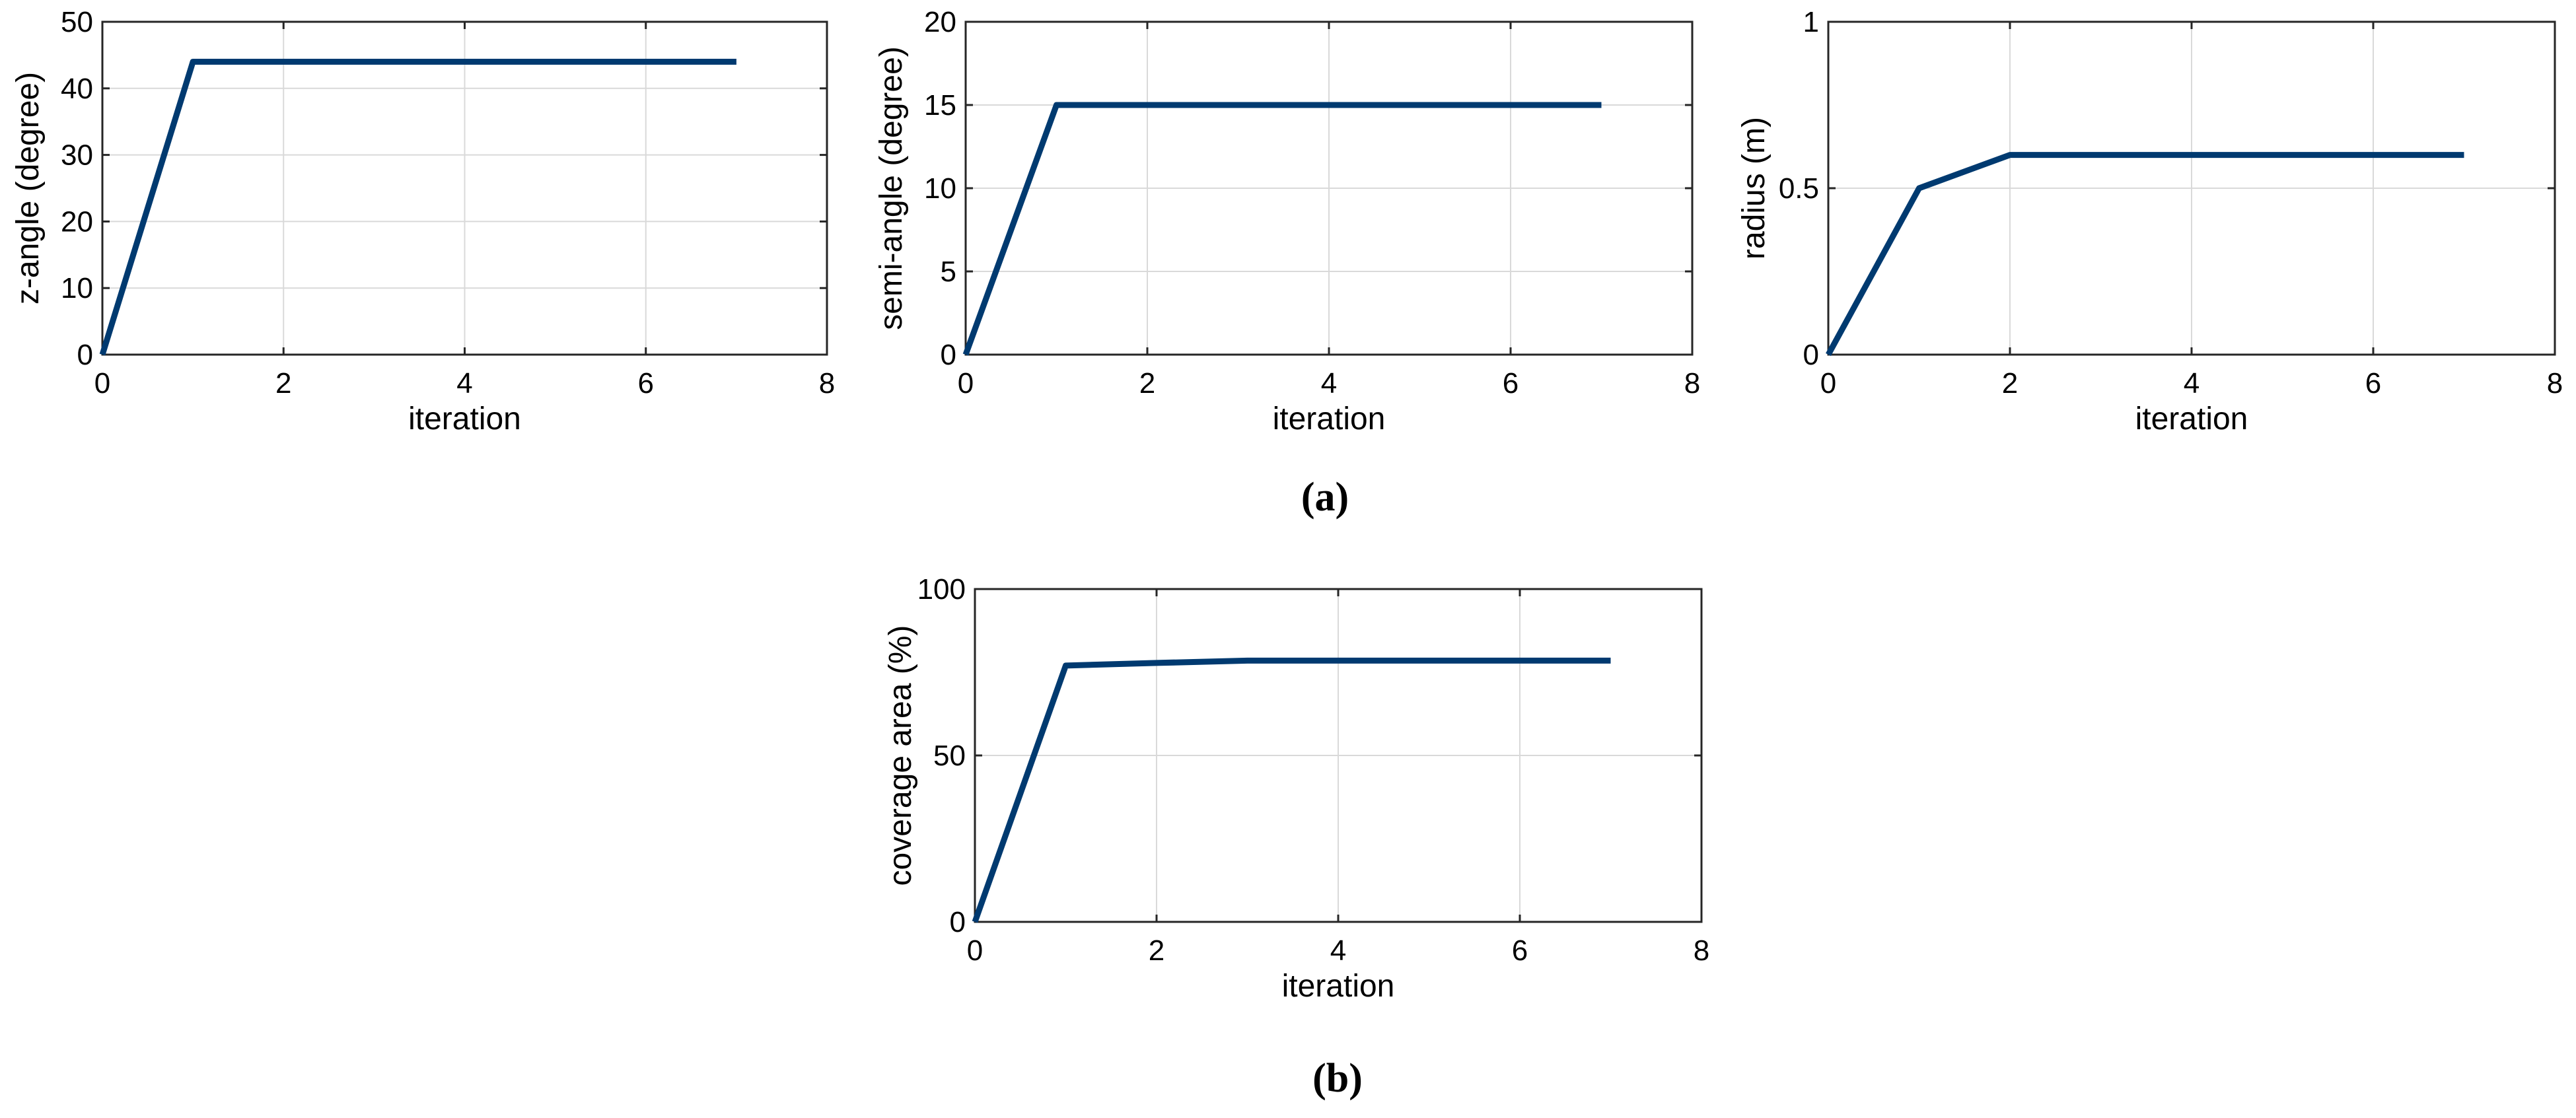 The height and width of the screenshot is (1118, 2576). What do you see at coordinates (1799, 188) in the screenshot?
I see `y-tick-label: 0.5` at bounding box center [1799, 188].